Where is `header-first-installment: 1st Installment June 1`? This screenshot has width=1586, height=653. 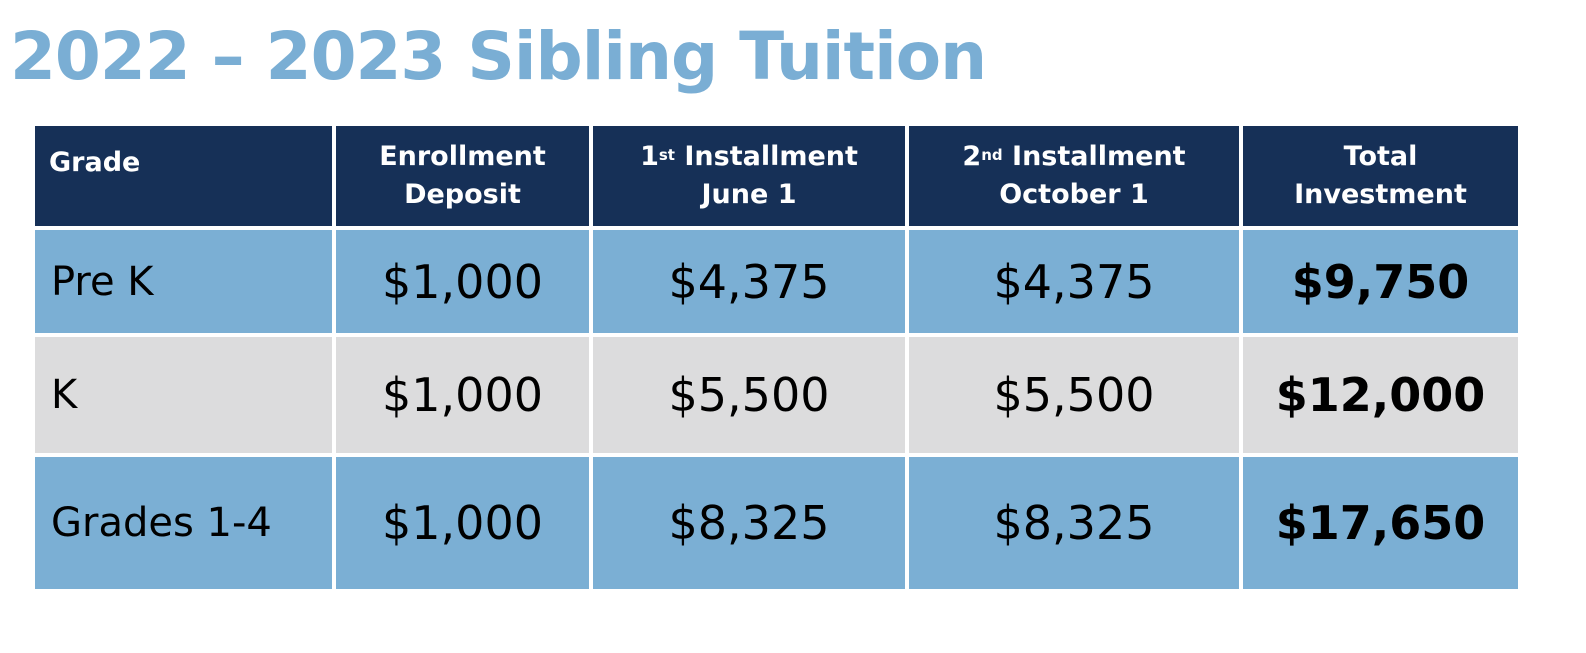
header-first-installment: 1st Installment June 1 is located at coordinates (749, 176).